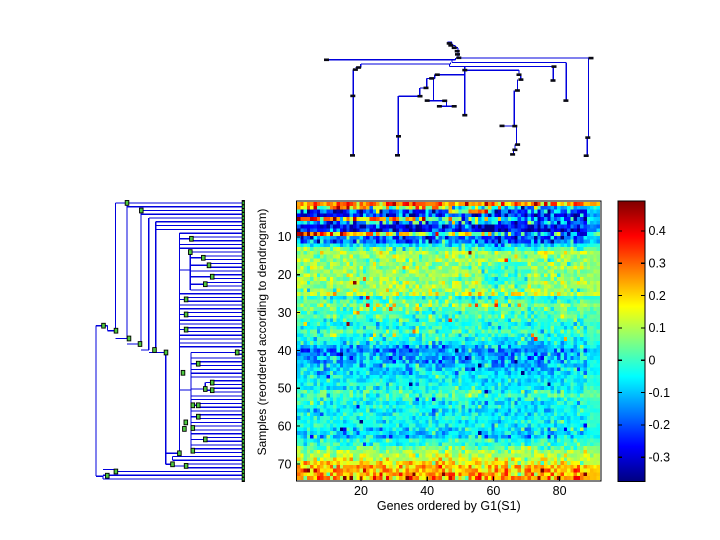 This screenshot has height=540, width=720. Describe the element at coordinates (657, 264) in the screenshot. I see `svg-text: 0.3` at that location.